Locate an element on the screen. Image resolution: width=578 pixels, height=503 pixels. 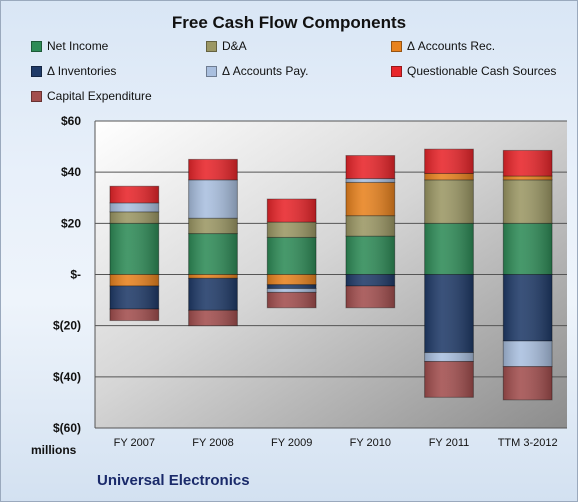
y-tick-label: $- is located at coordinates (75, 275).